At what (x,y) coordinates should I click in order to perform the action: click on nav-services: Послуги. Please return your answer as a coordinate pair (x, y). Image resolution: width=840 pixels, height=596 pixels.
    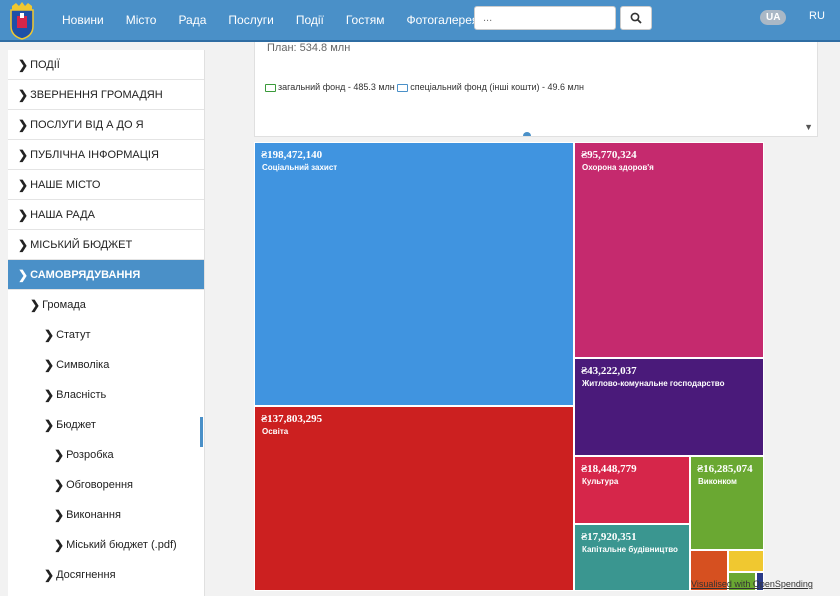
    Looking at the image, I should click on (251, 20).